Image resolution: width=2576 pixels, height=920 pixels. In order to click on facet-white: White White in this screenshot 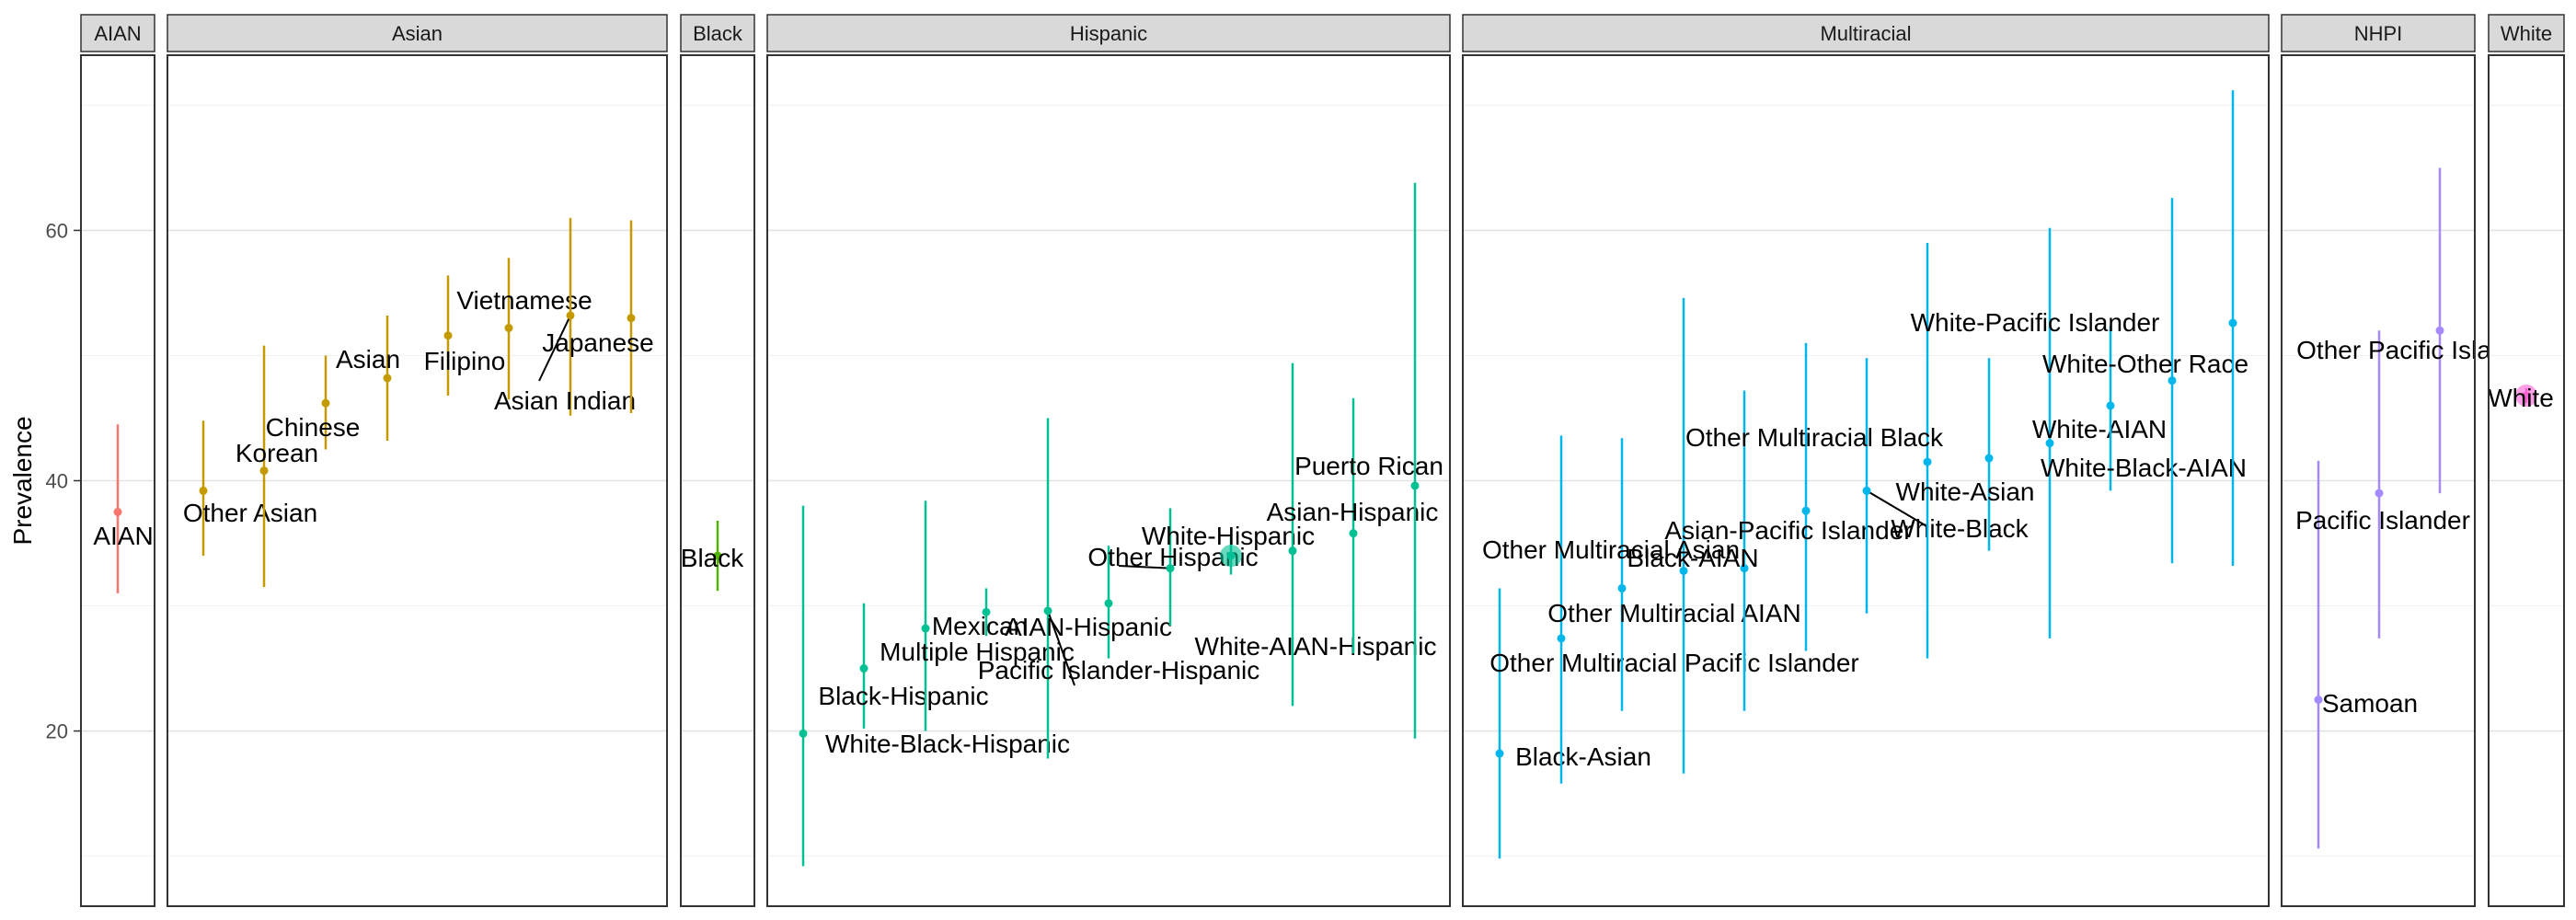, I will do `click(2526, 460)`.